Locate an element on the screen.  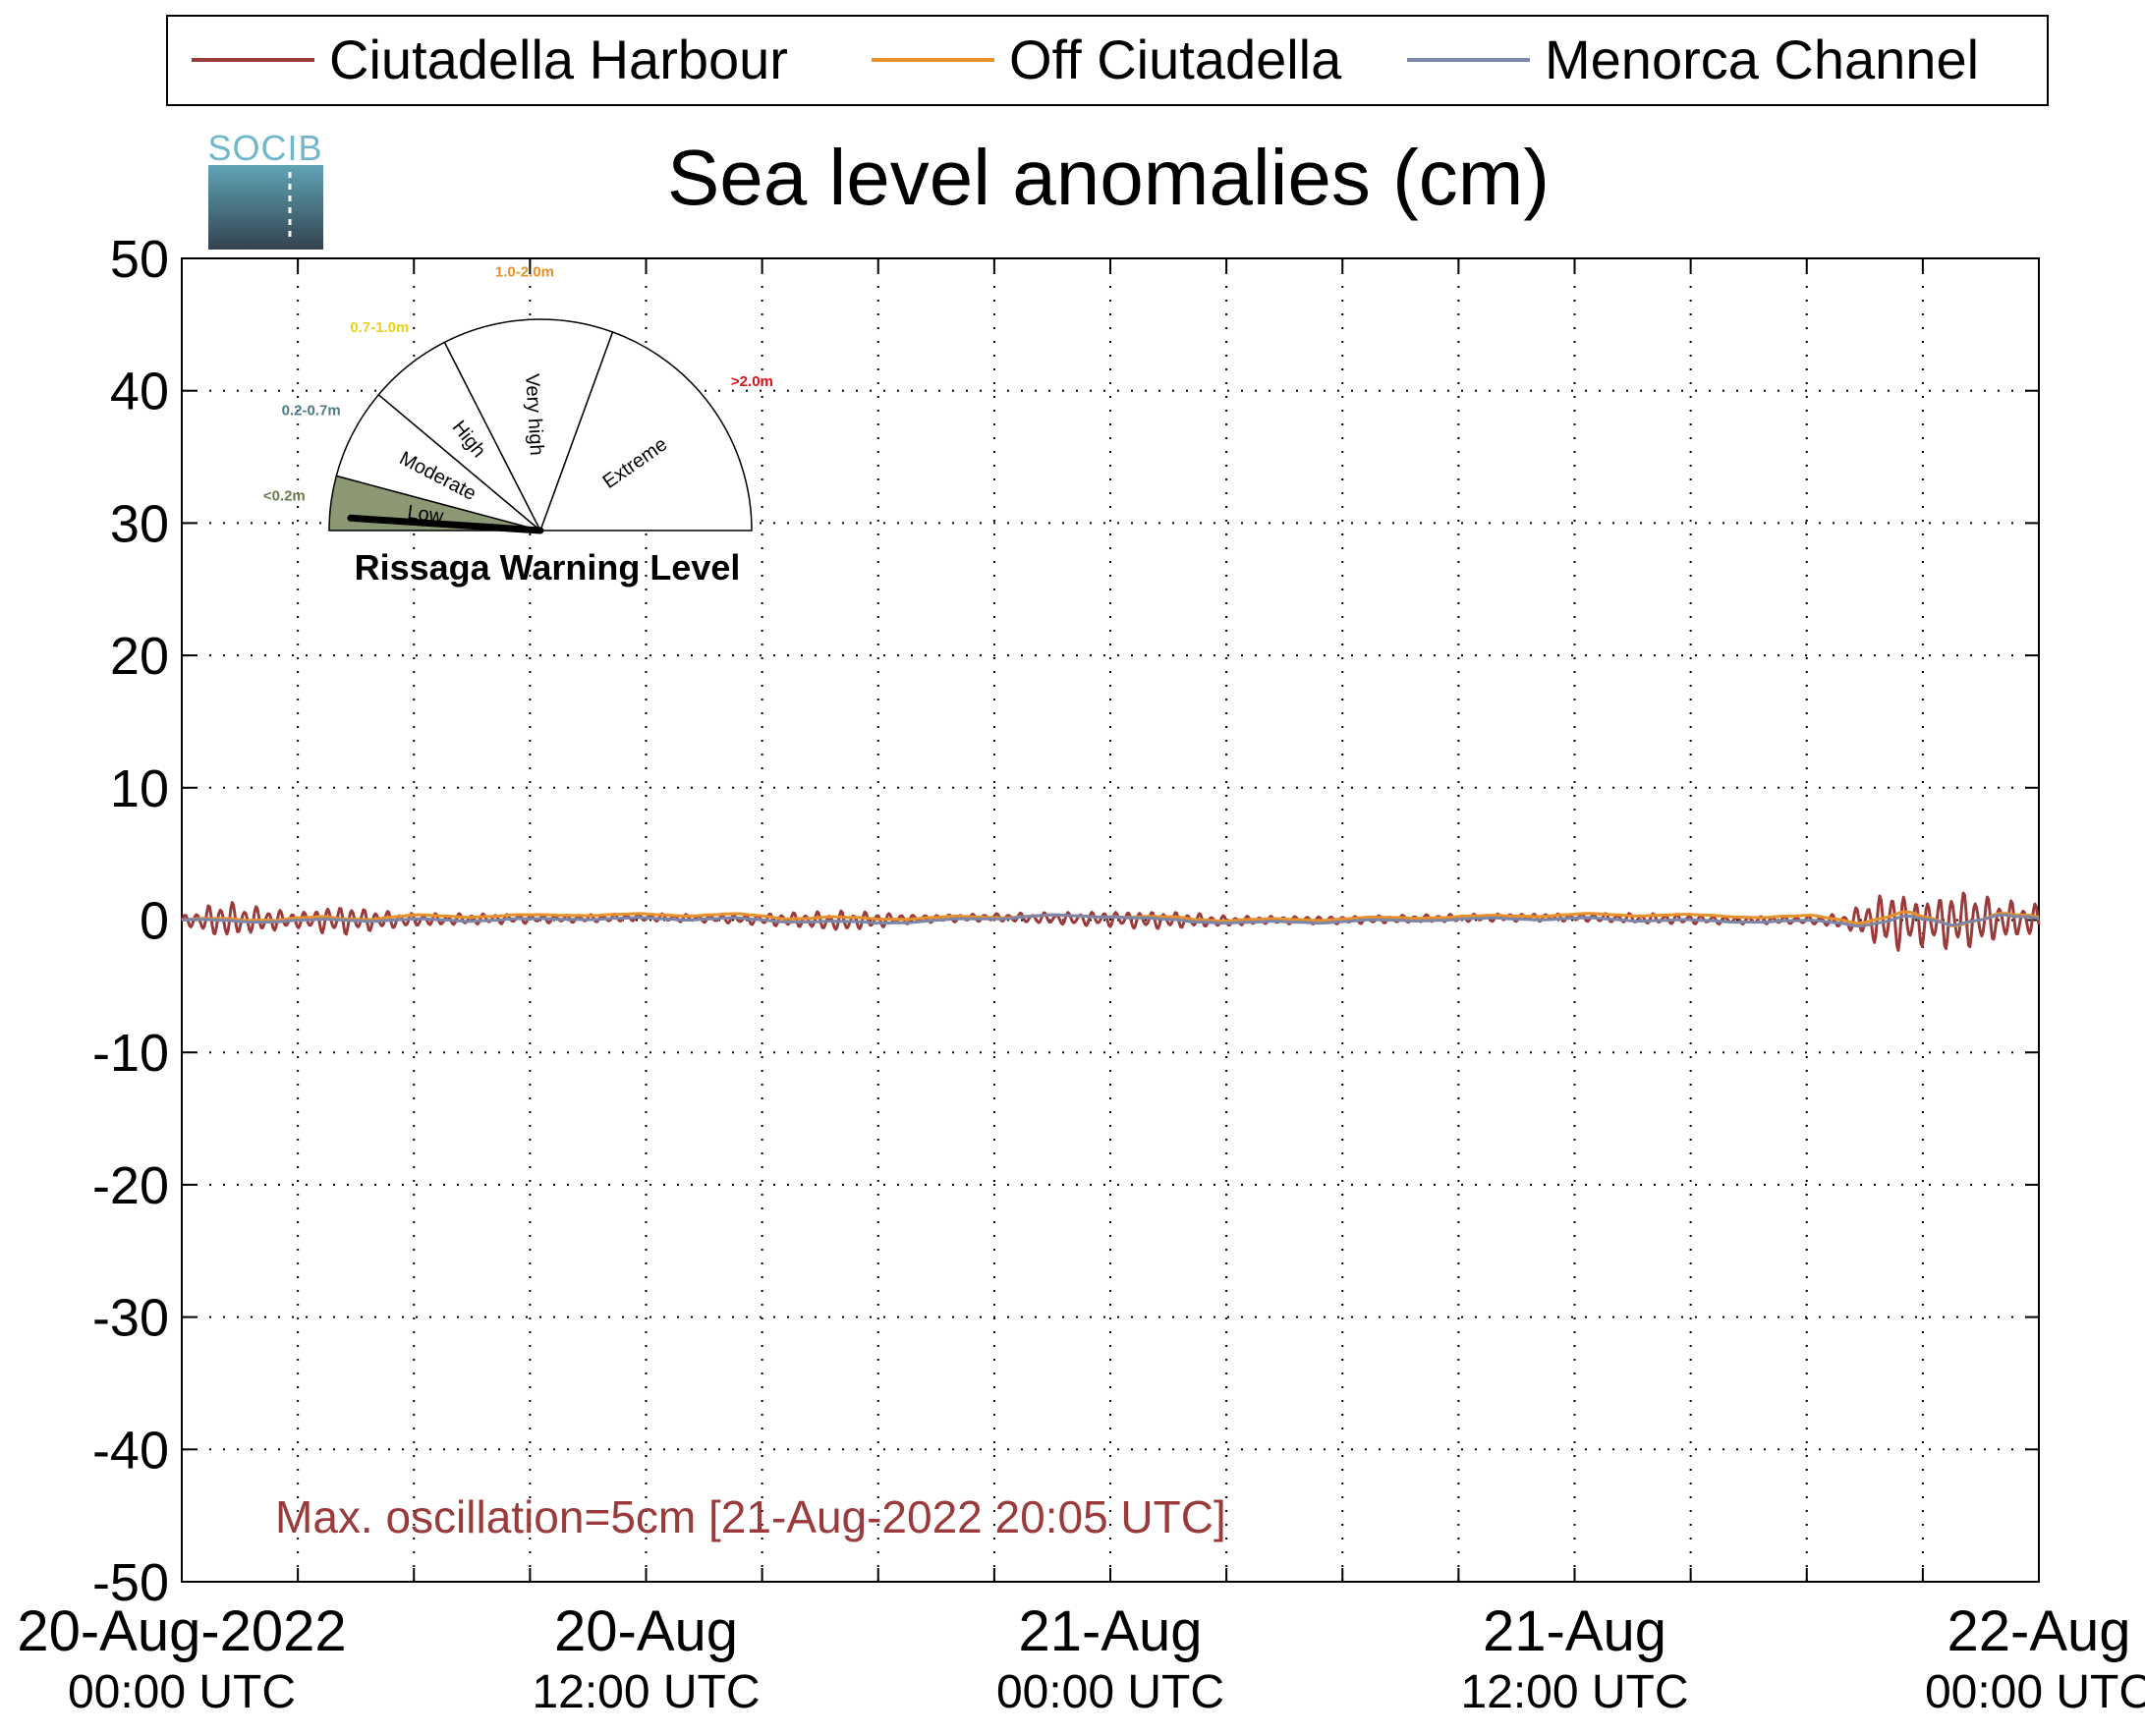
gauge-range-label: <0.2m is located at coordinates (284, 496).